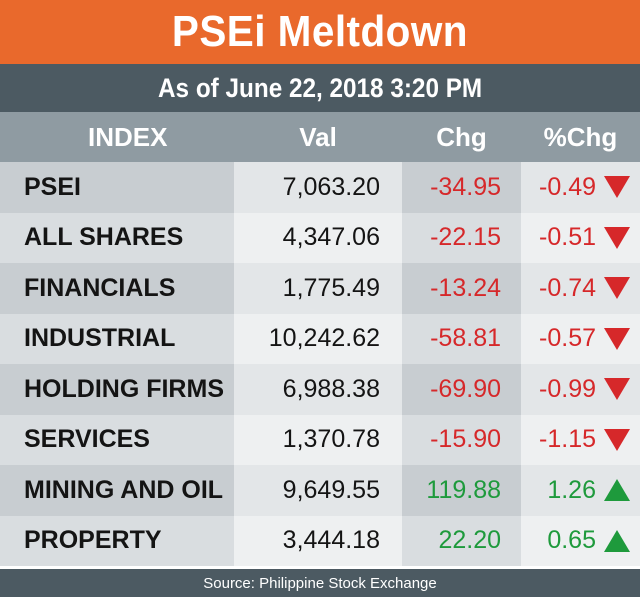  I want to click on table-header-row: INDEX Val Chg %Chg, so click(320, 137).